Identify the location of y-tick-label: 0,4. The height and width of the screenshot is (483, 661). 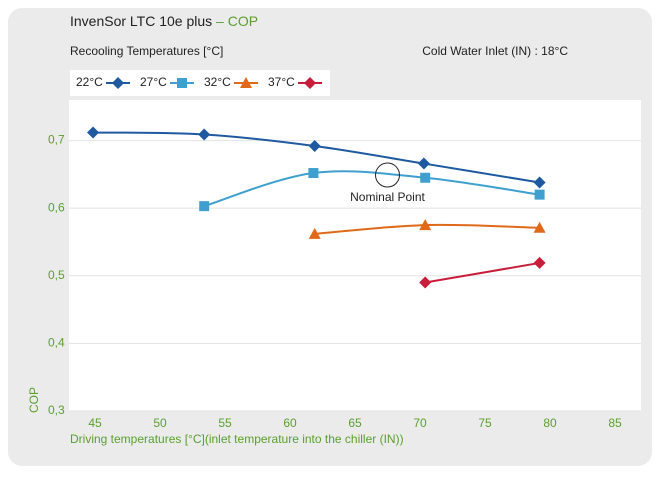
(56, 343).